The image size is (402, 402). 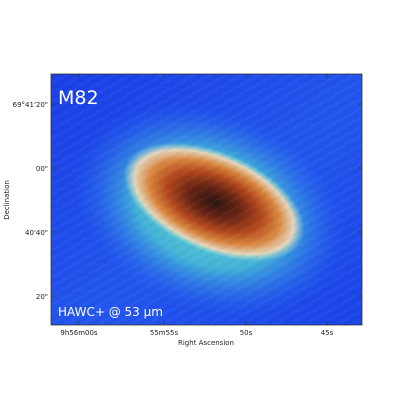 I want to click on y-tick-label: 20", so click(x=42, y=297).